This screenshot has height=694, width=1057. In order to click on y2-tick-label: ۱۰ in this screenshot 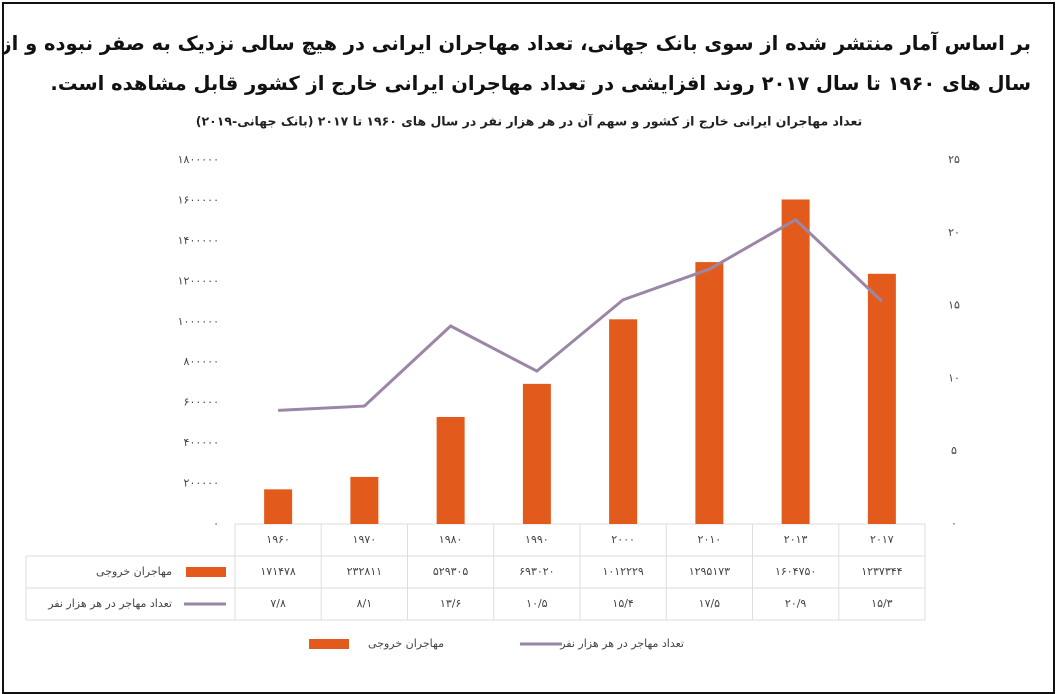, I will do `click(954, 377)`.